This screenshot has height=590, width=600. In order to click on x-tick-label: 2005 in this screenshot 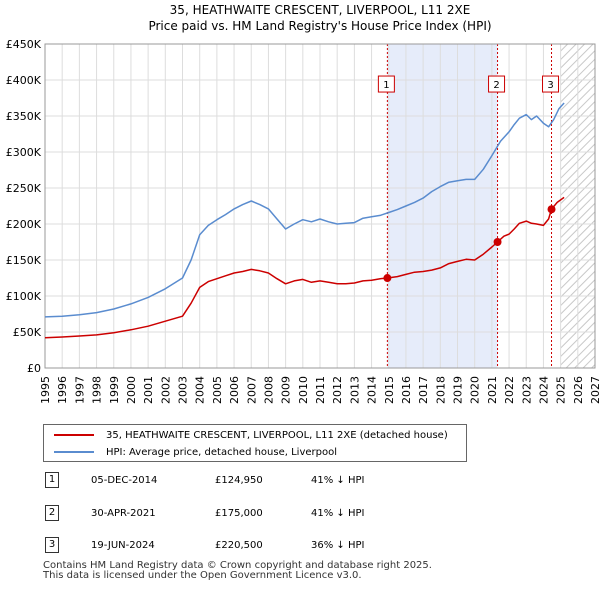, I will do `click(217, 390)`.